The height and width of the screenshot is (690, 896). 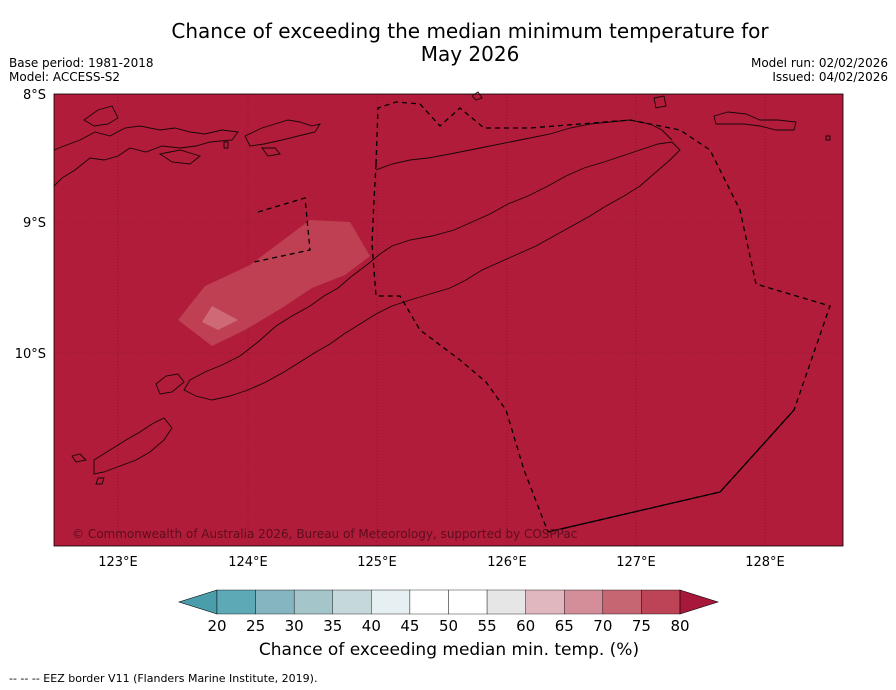 I want to click on colorbar-tick-label: 20, so click(x=216, y=626).